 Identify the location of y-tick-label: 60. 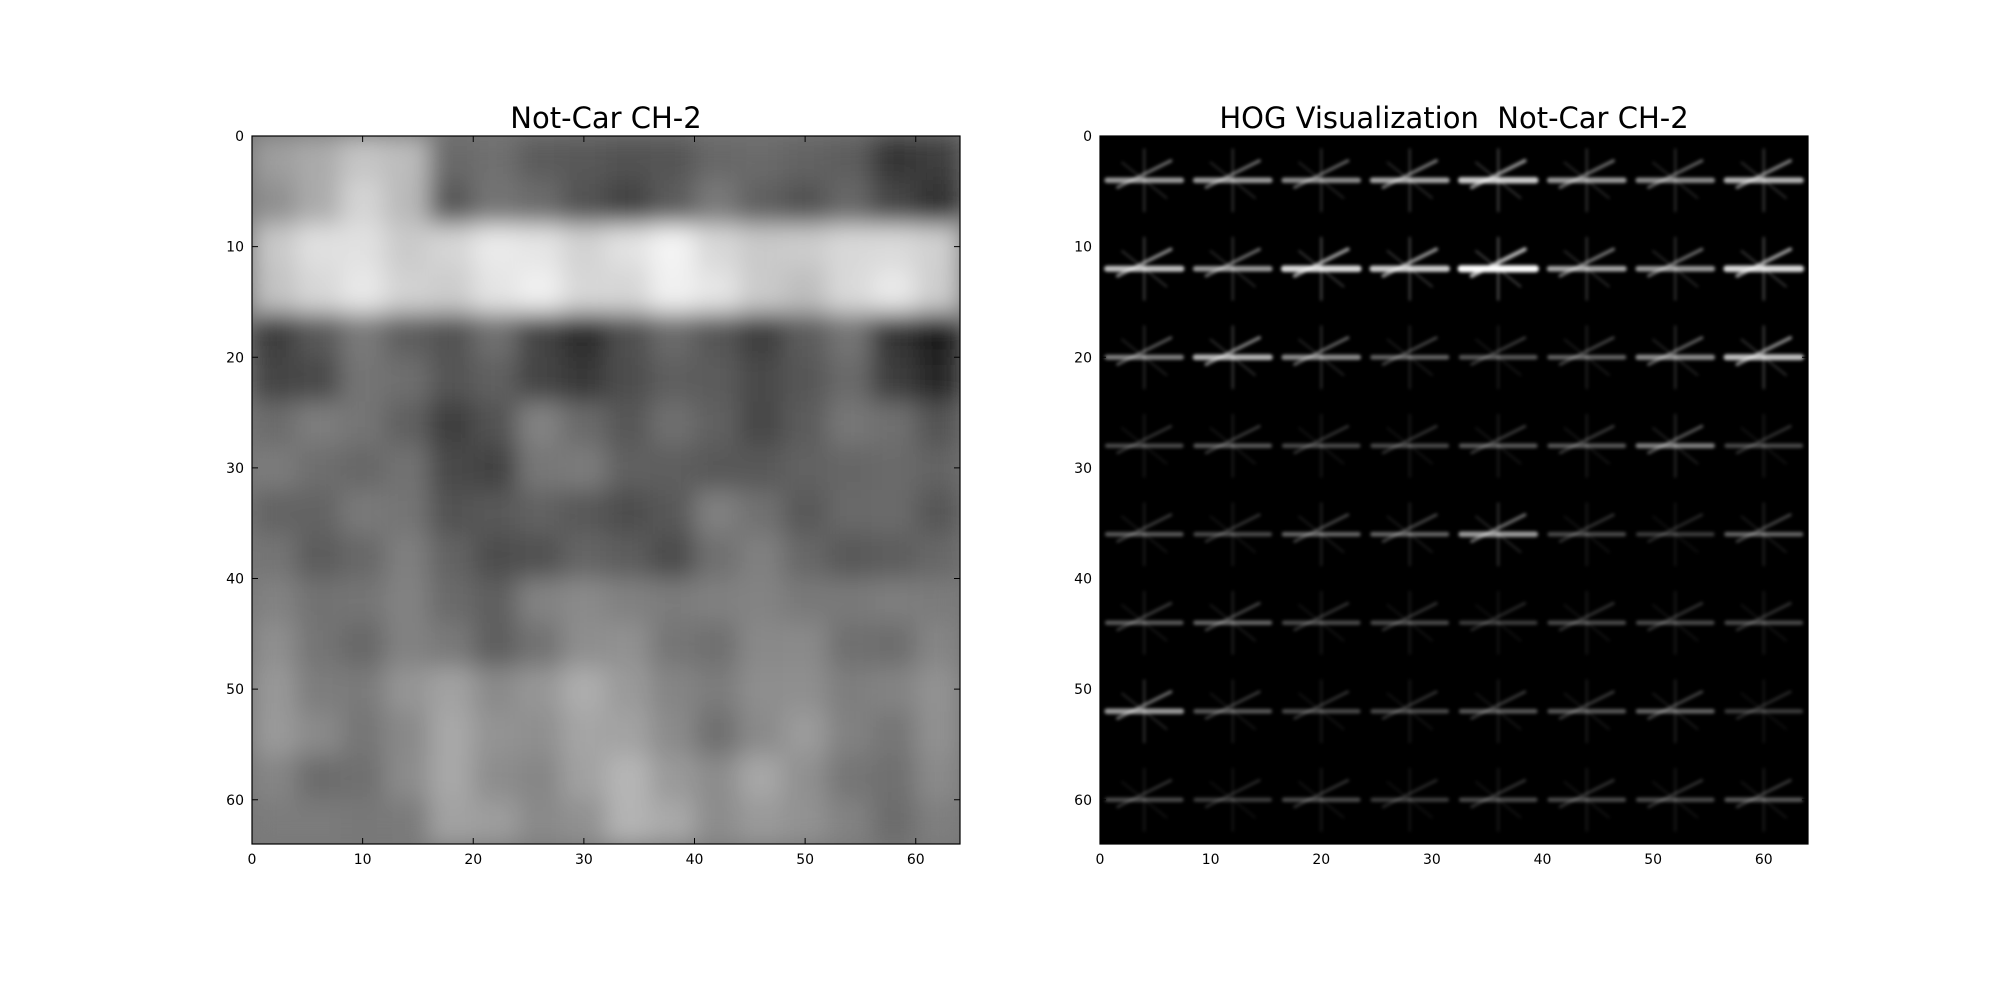
(1083, 801).